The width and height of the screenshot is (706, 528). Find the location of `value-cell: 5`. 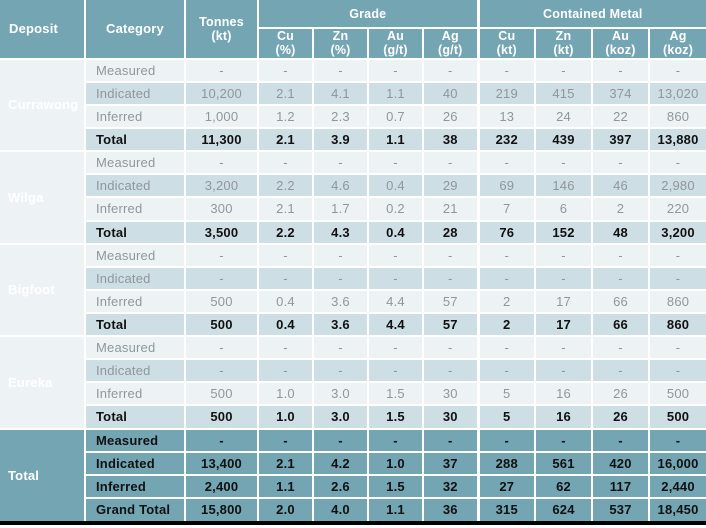

value-cell: 5 is located at coordinates (506, 417).